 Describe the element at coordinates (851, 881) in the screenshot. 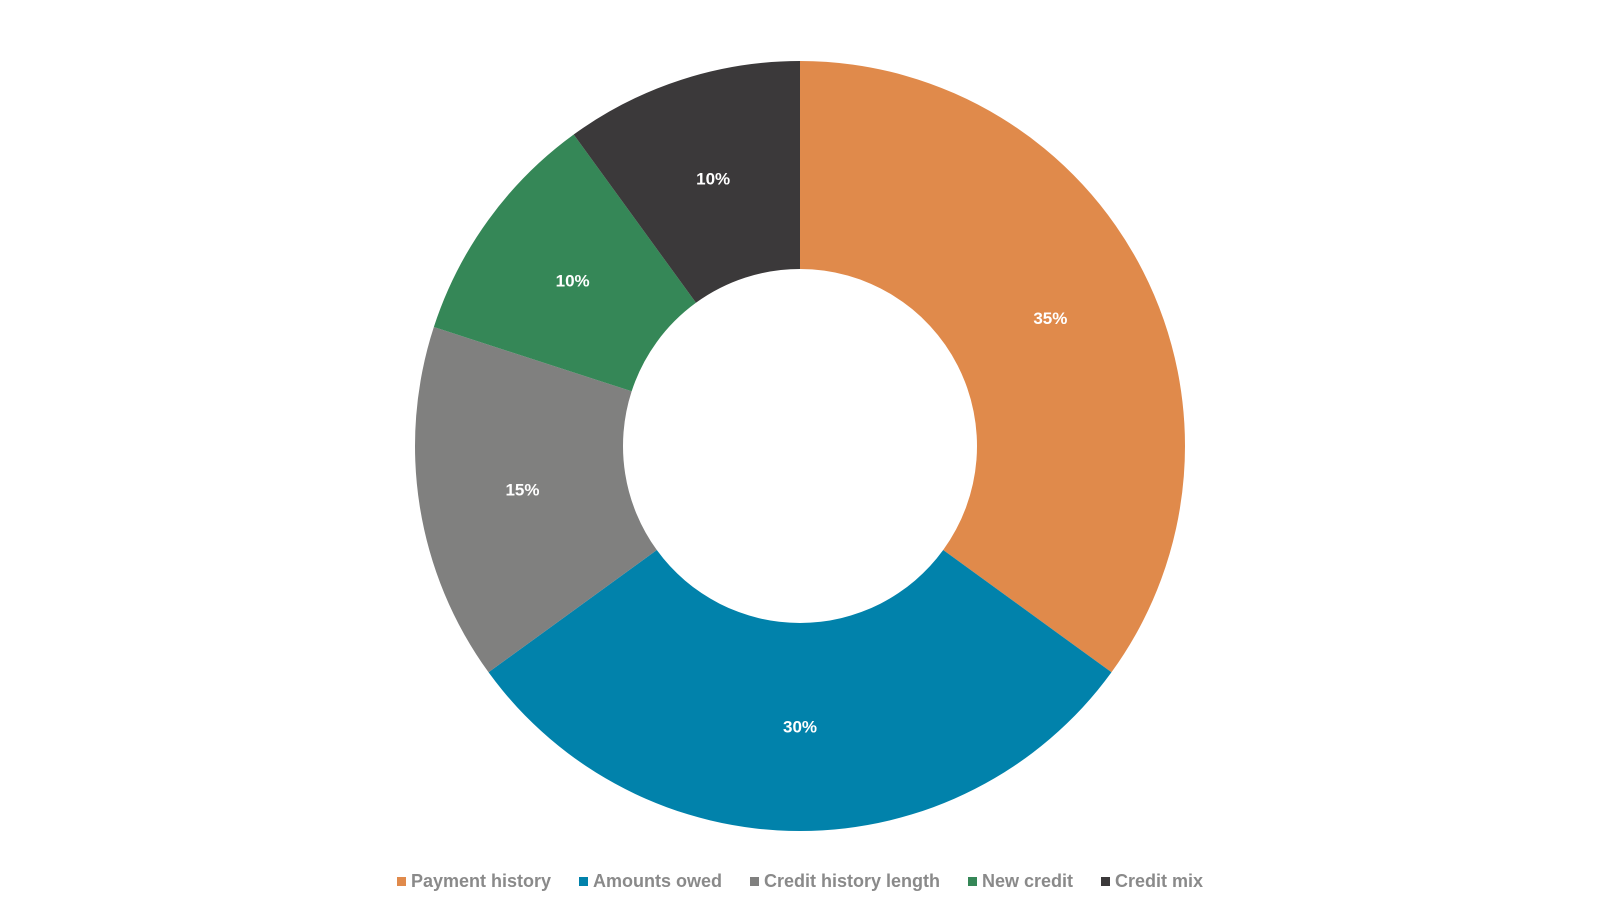

I see `legend-label: Credit history length` at that location.